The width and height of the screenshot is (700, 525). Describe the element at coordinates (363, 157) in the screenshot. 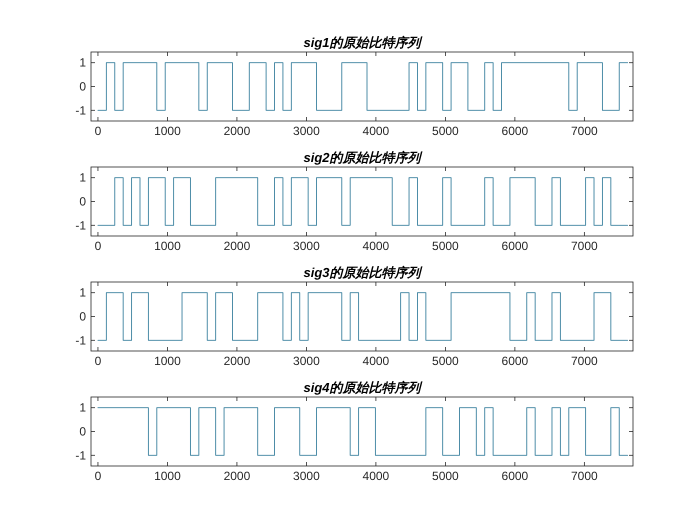

I see `chart-title: sig2的原始比特序列` at that location.